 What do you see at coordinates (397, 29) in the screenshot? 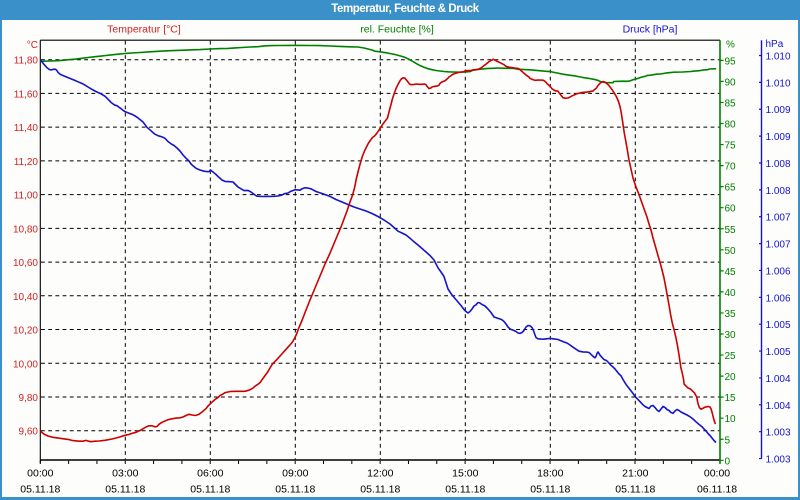
I see `svg-text: rel. Feuchte [%]` at bounding box center [397, 29].